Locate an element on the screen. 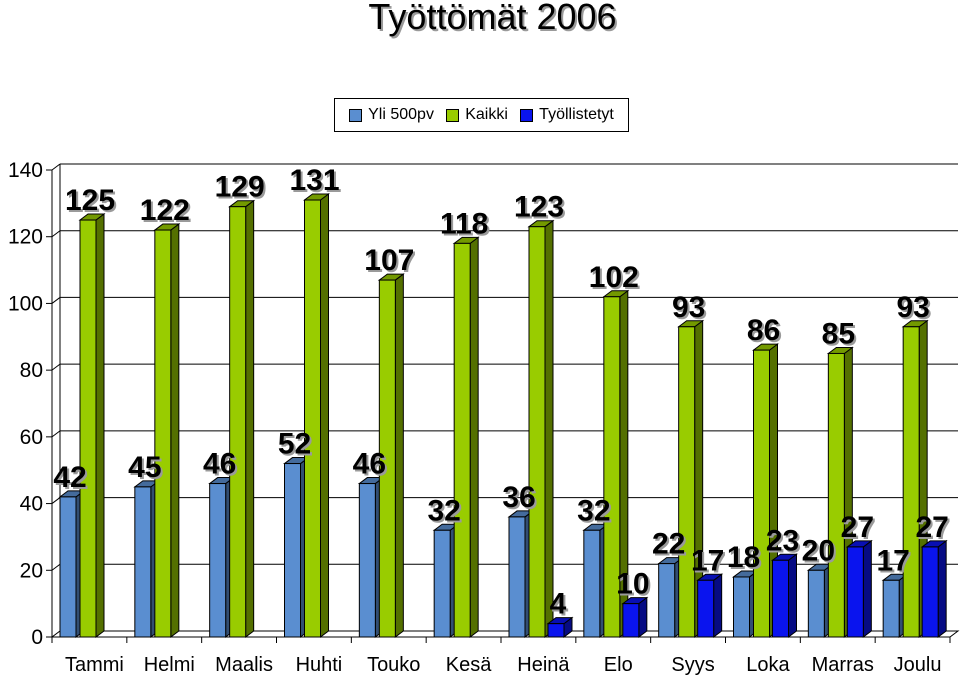 The image size is (960, 679). data-label-kaikki-loka: 86 is located at coordinates (763, 330).